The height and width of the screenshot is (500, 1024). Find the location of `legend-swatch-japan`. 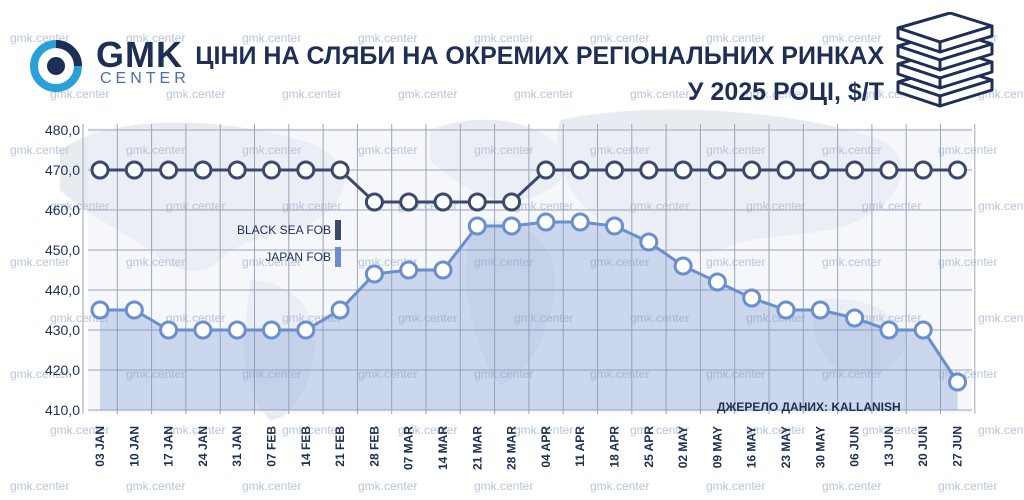

legend-swatch-japan is located at coordinates (338, 257).